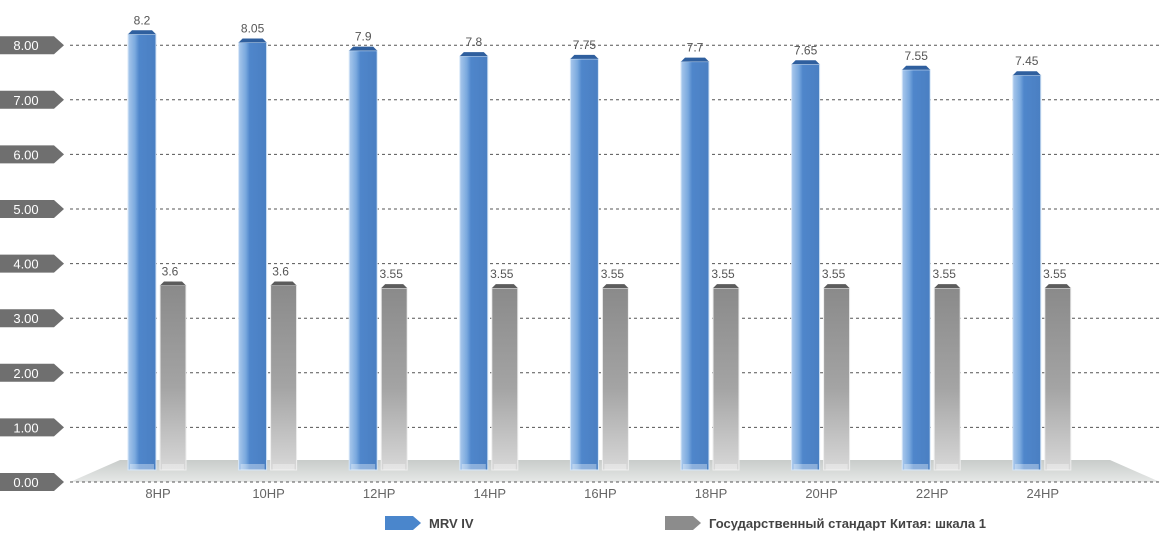 The height and width of the screenshot is (540, 1163). I want to click on y-tick-label: 2.00, so click(25, 373).